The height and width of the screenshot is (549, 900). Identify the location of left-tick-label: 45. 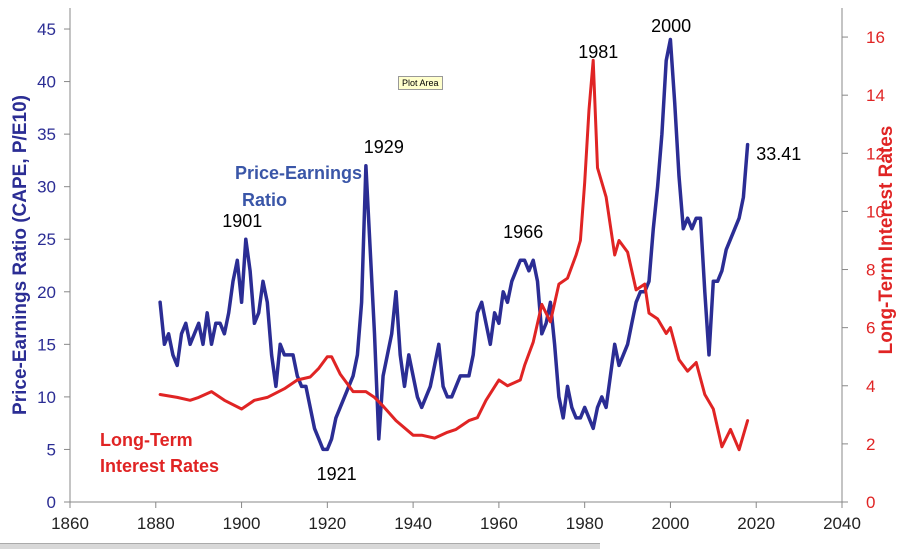
(46, 29).